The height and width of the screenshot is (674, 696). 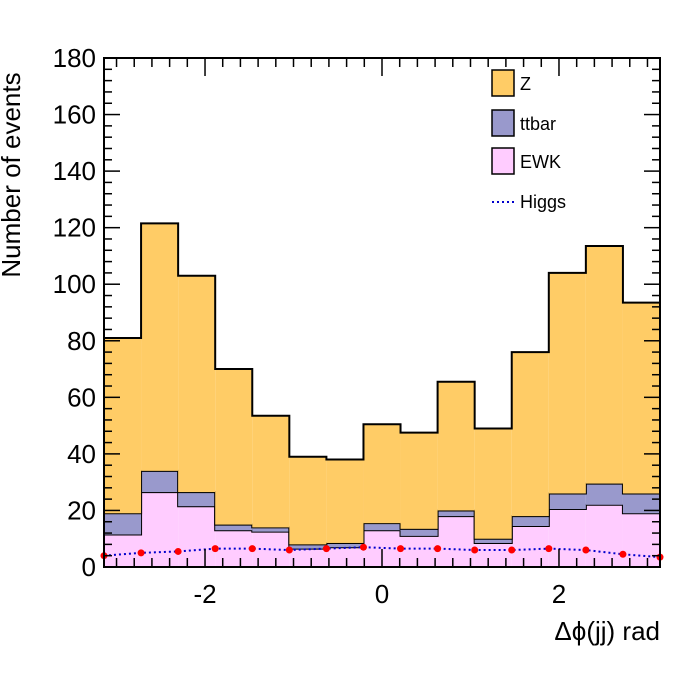 What do you see at coordinates (74, 171) in the screenshot?
I see `y-tick-label: 140` at bounding box center [74, 171].